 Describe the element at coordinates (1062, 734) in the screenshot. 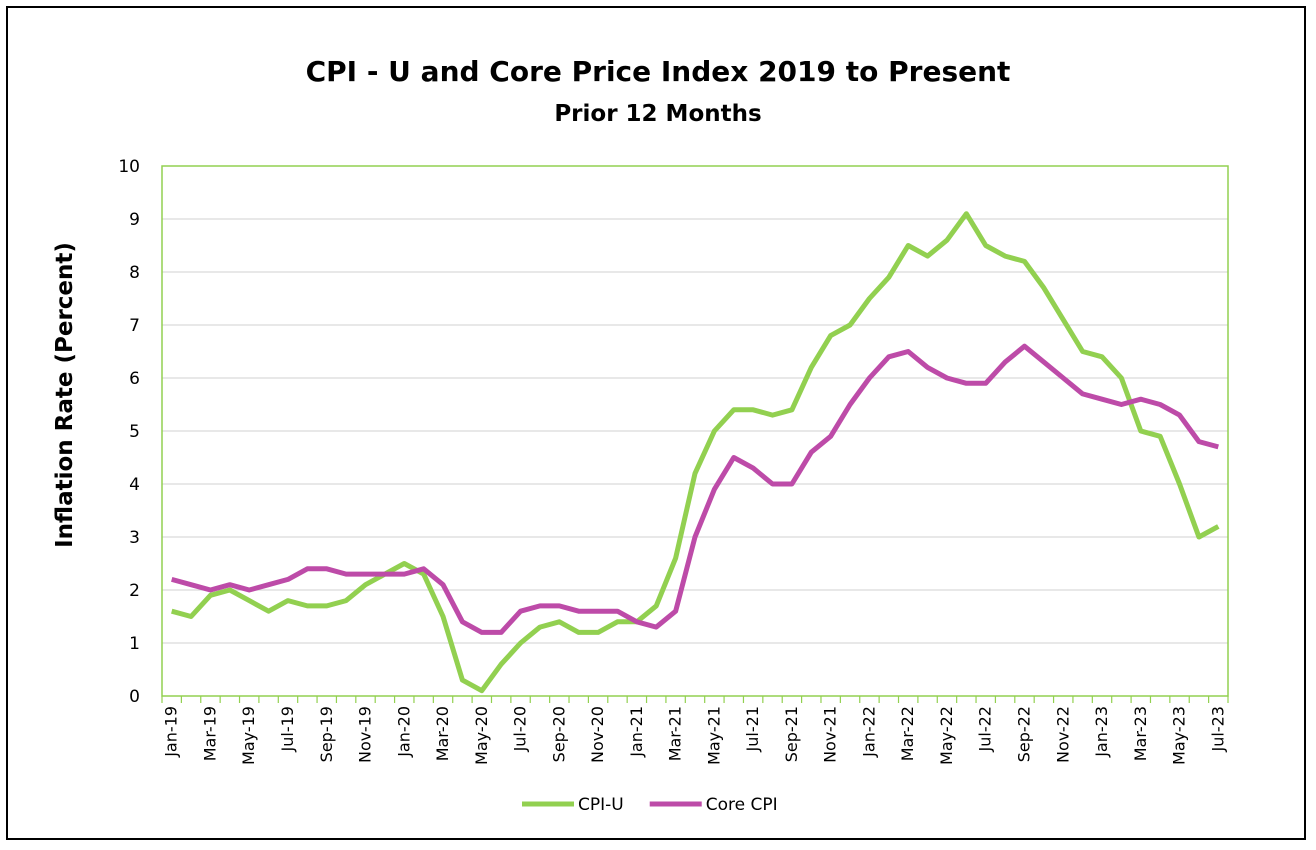

I see `x-tick-label: Nov-22` at that location.